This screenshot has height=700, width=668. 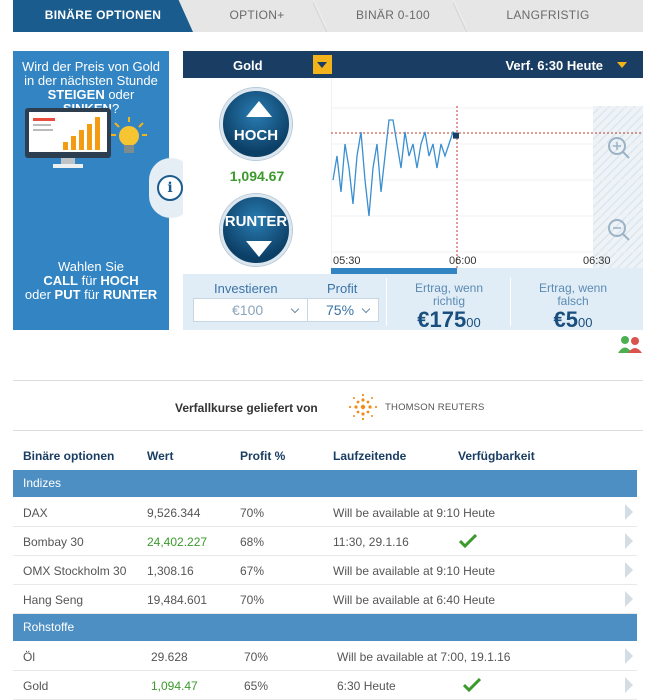 I want to click on tab-option-plus: OPTION+, so click(x=257, y=15).